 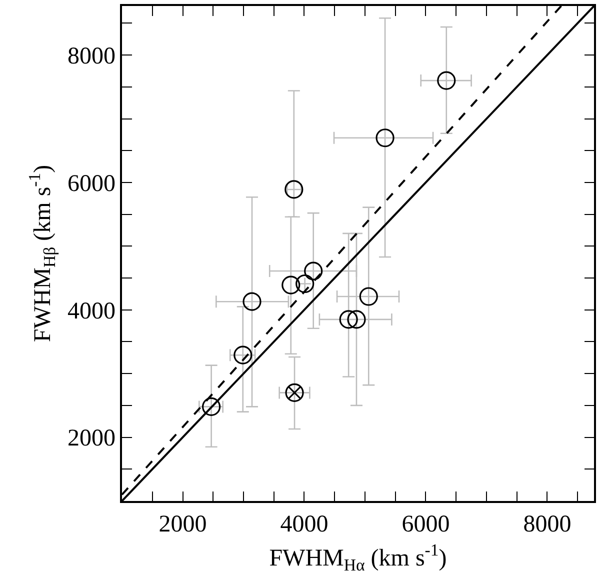 What do you see at coordinates (91, 56) in the screenshot?
I see `y-tick-label: 8000` at bounding box center [91, 56].